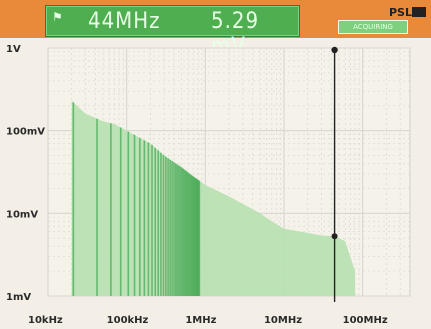 This screenshot has width=431, height=329. I want to click on cursor-frequency: 44MHz, so click(124, 21).